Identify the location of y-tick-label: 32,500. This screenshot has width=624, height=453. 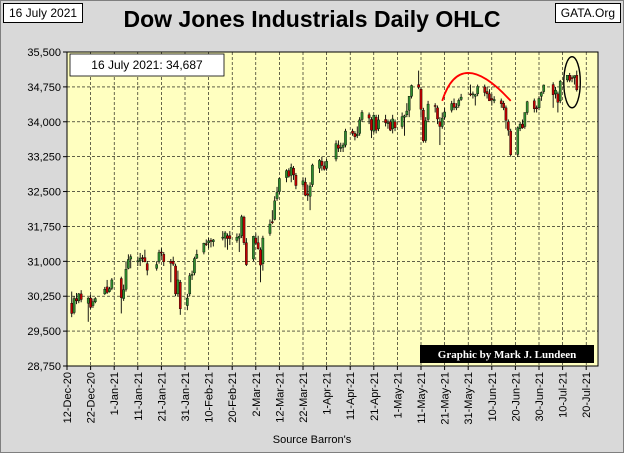
(44, 193).